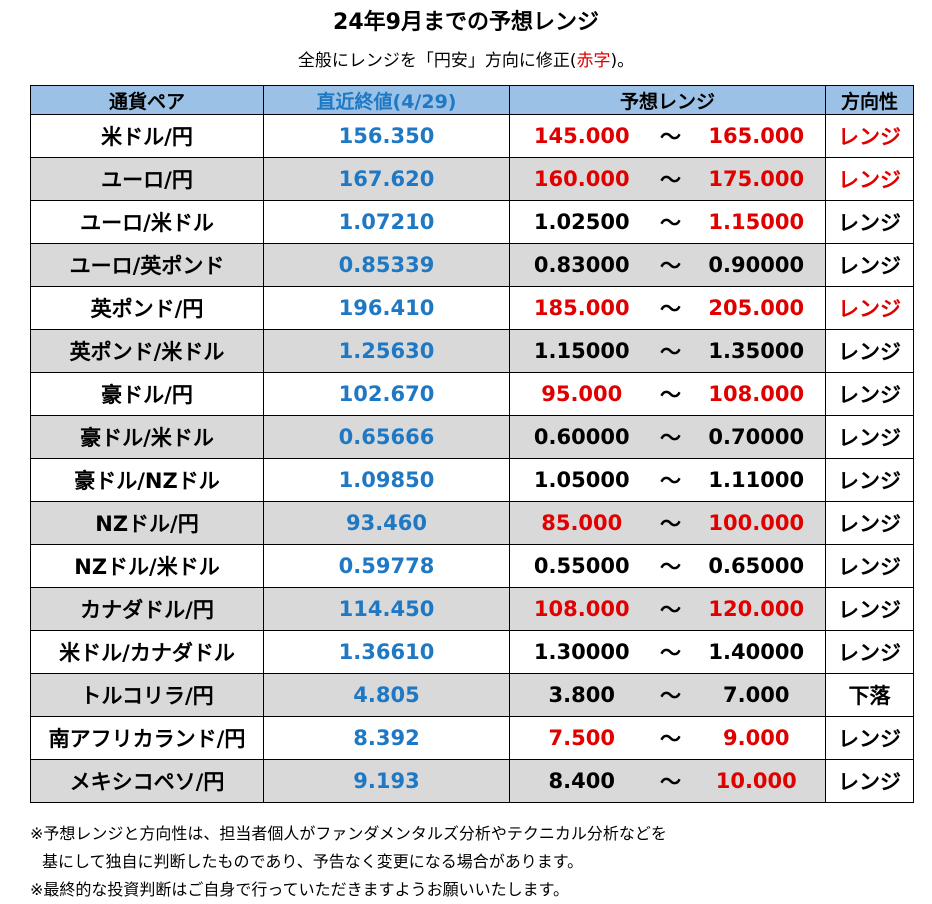 The height and width of the screenshot is (904, 932). What do you see at coordinates (147, 738) in the screenshot?
I see `pair-cell: 南アフリカランド/円` at bounding box center [147, 738].